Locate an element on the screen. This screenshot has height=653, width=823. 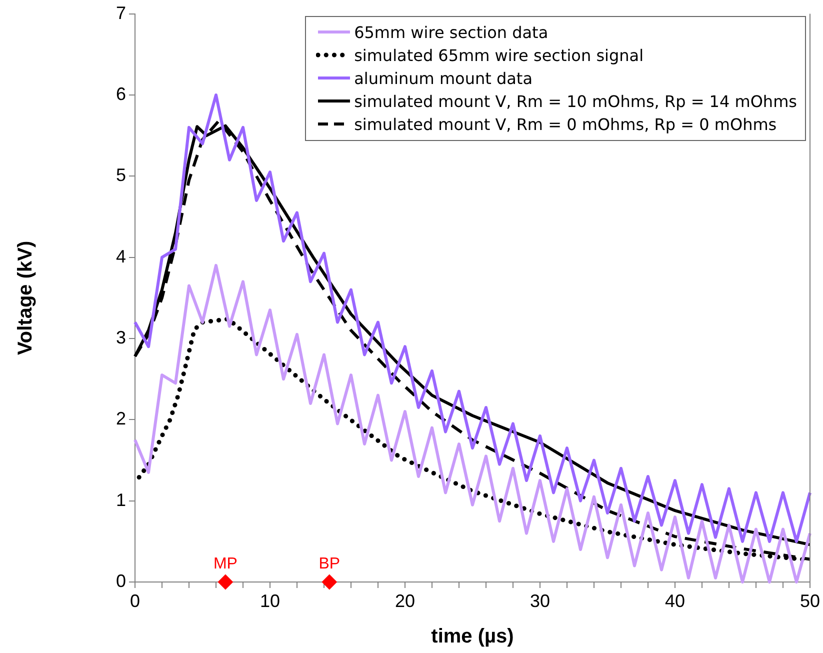
legend-label: simulated mount V, Rm = 0 mOhms, Rp = 0 mOhms is located at coordinates (565, 125).